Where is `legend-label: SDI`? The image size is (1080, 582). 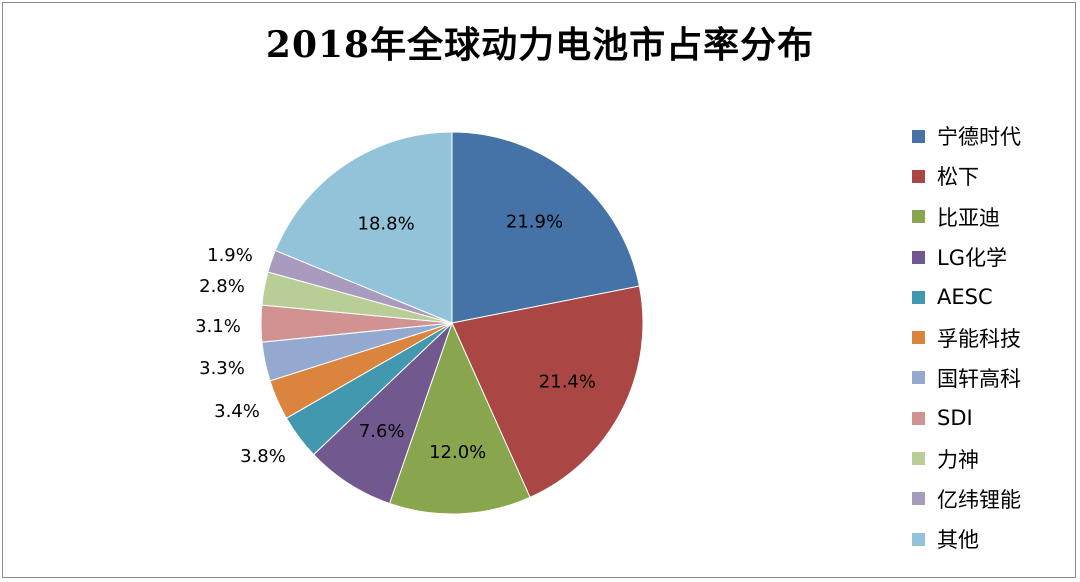
legend-label: SDI is located at coordinates (955, 418).